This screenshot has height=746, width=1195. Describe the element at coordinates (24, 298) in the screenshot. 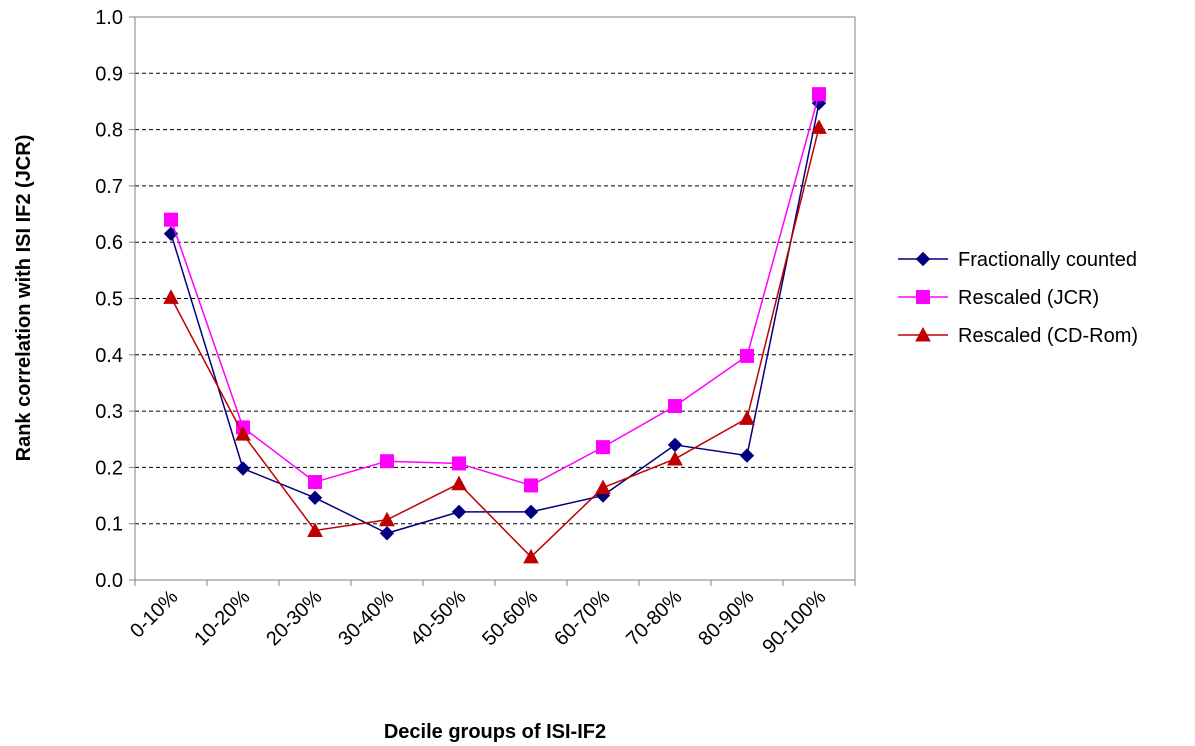

I see `y-axis-title: Rank correlation with ISI IF2 (JCR)` at that location.